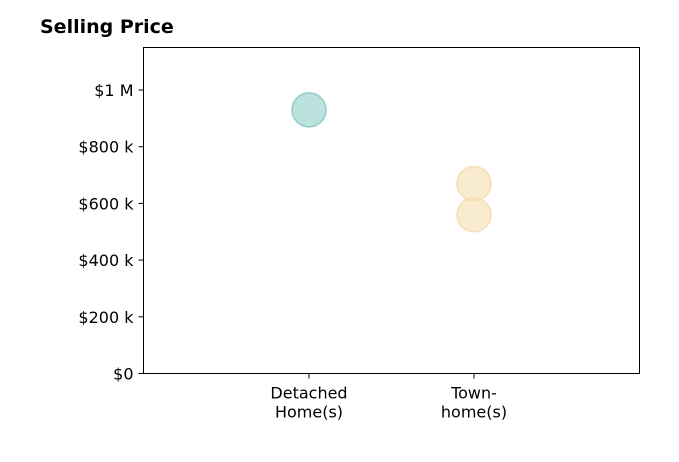 This screenshot has width=679, height=462. I want to click on y-tick-label: $1 M, so click(113, 90).